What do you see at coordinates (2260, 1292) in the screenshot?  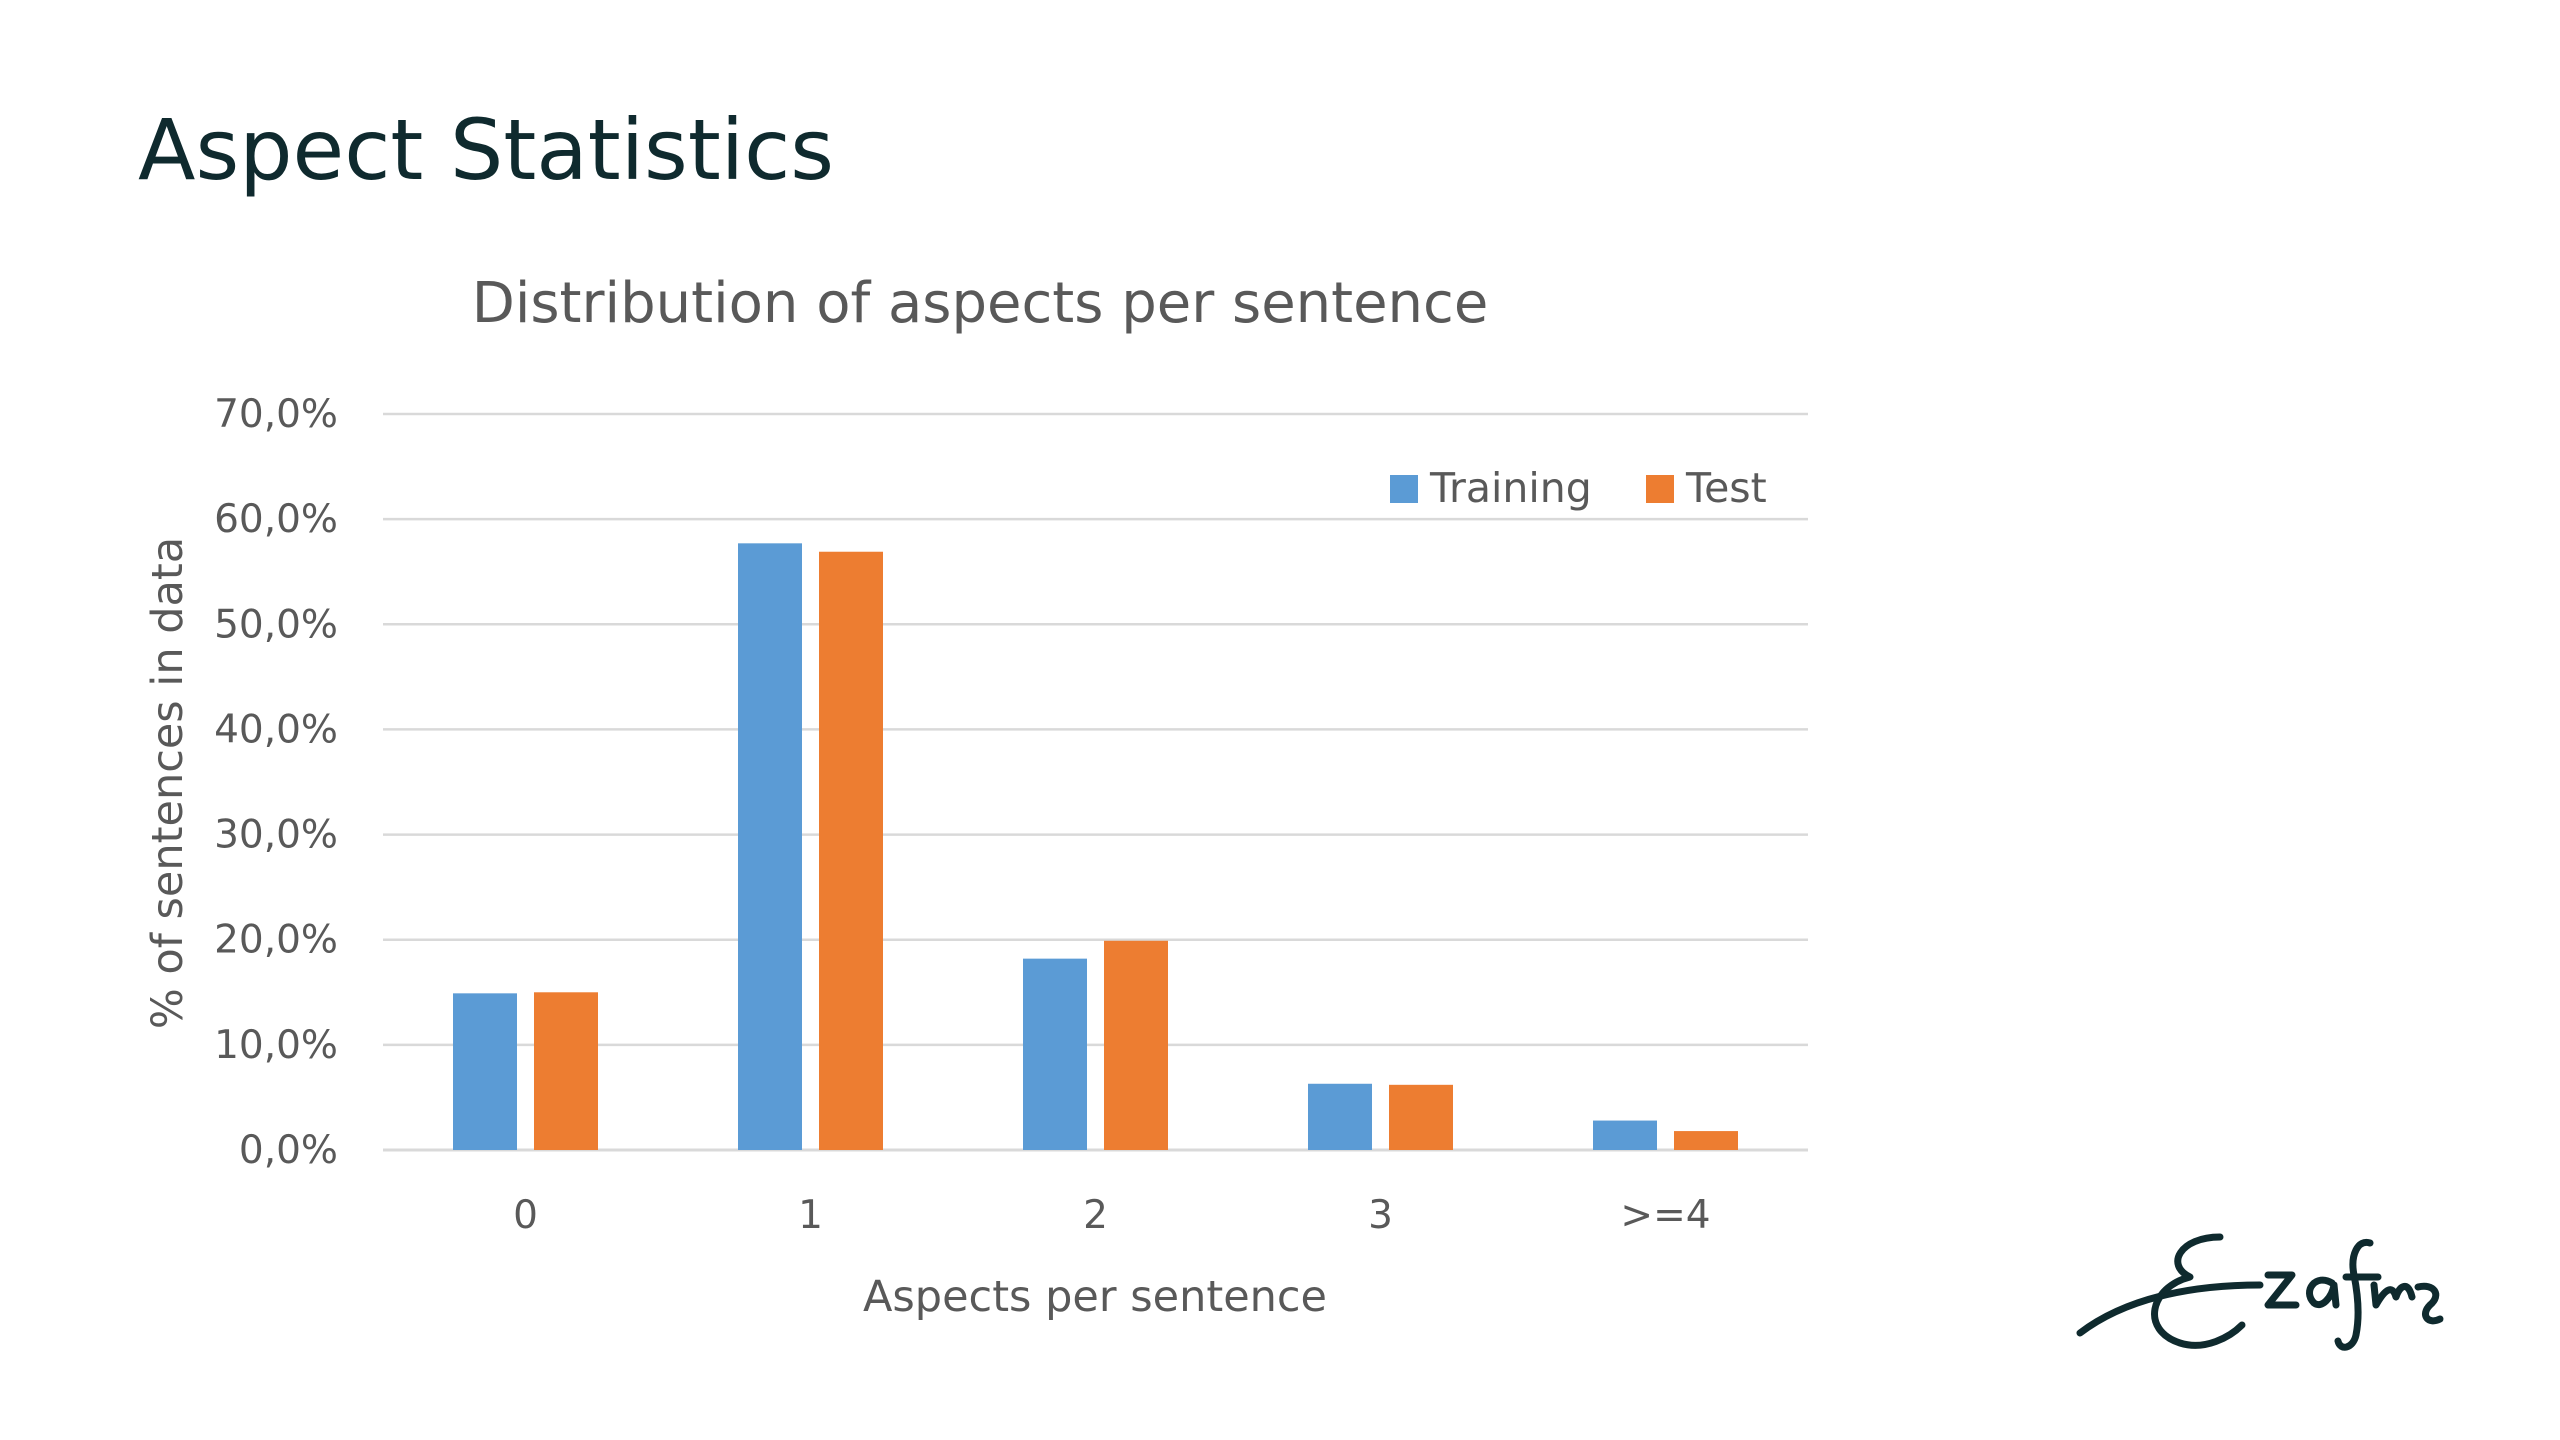 I see `erasmus-signature-logo` at bounding box center [2260, 1292].